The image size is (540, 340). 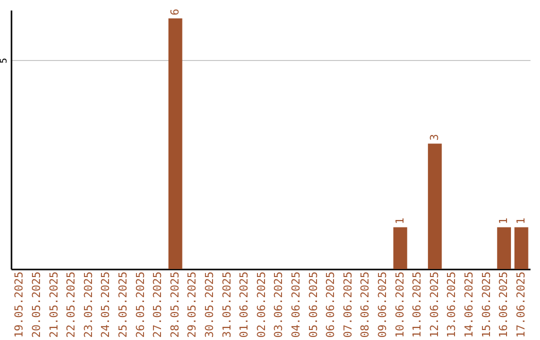 I want to click on x-tick-label: 16.06.2025, so click(x=503, y=305).